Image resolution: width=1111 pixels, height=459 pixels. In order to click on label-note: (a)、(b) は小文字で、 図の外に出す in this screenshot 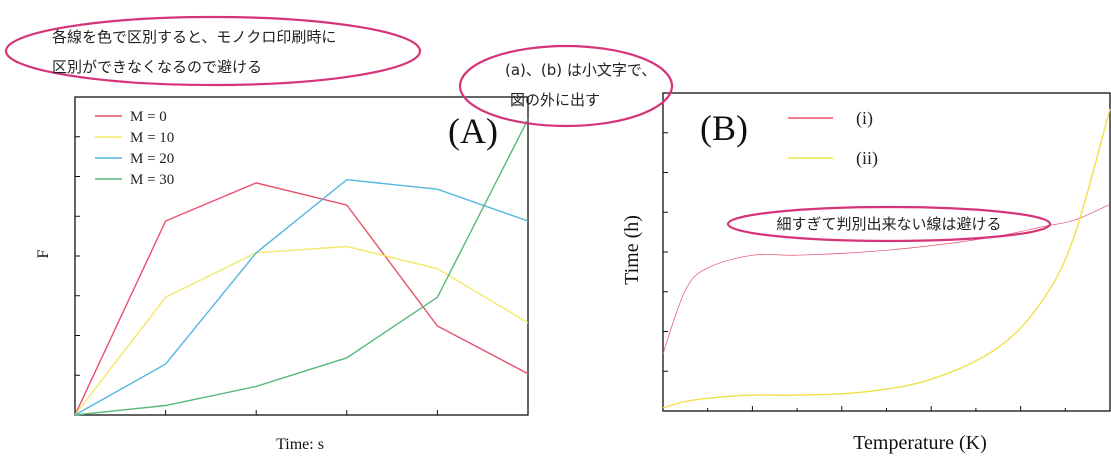, I will do `click(566, 86)`.